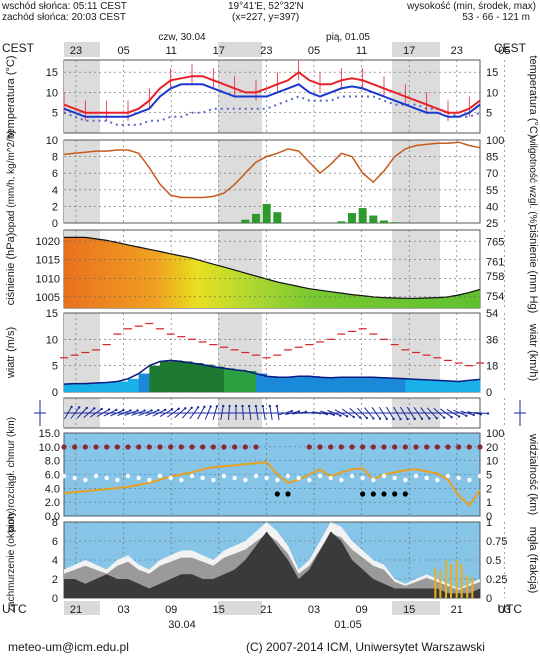 This screenshot has height=660, width=540. Describe the element at coordinates (272, 372) in the screenshot. I see `wind-speed-line` at that location.